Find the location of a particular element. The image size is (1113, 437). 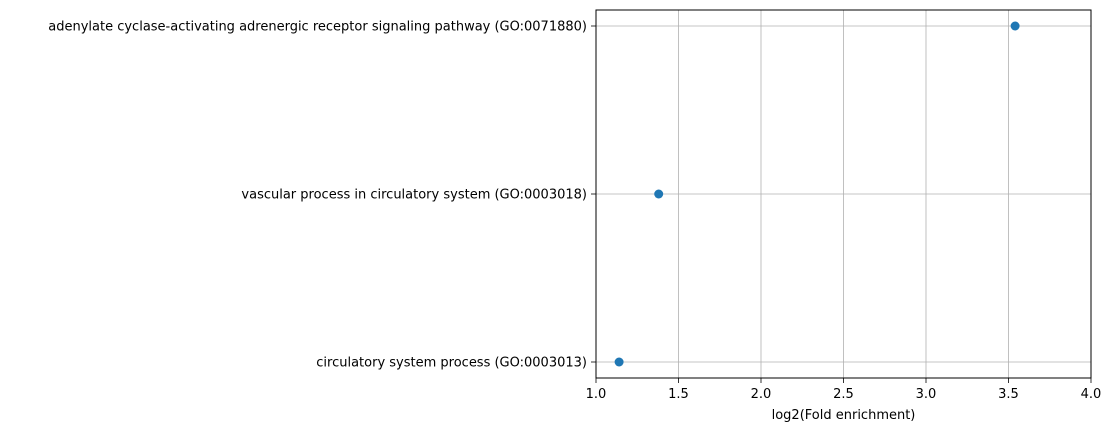

x-axis: 1.0 1.5 2.0 2.5 3.0 3.5 4.0 is located at coordinates (844, 390).